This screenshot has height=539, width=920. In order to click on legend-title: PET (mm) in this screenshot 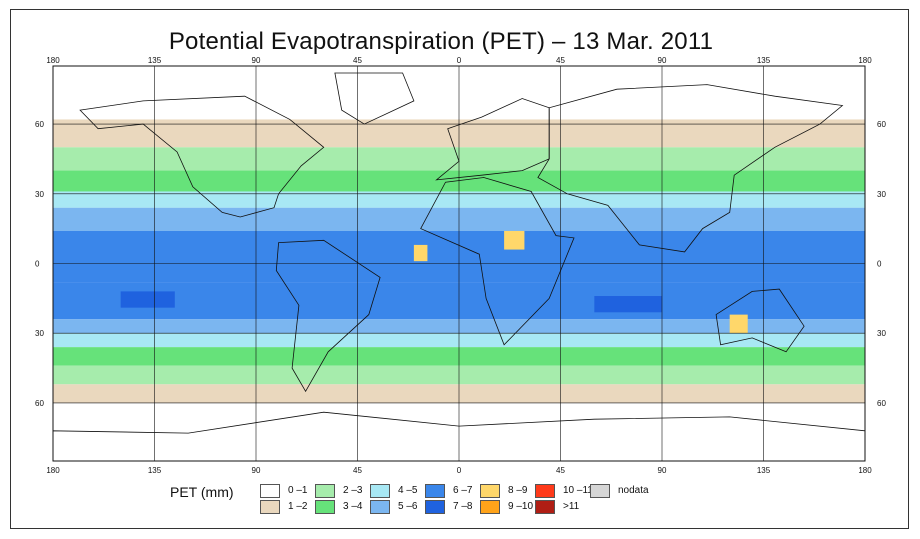, I will do `click(202, 492)`.